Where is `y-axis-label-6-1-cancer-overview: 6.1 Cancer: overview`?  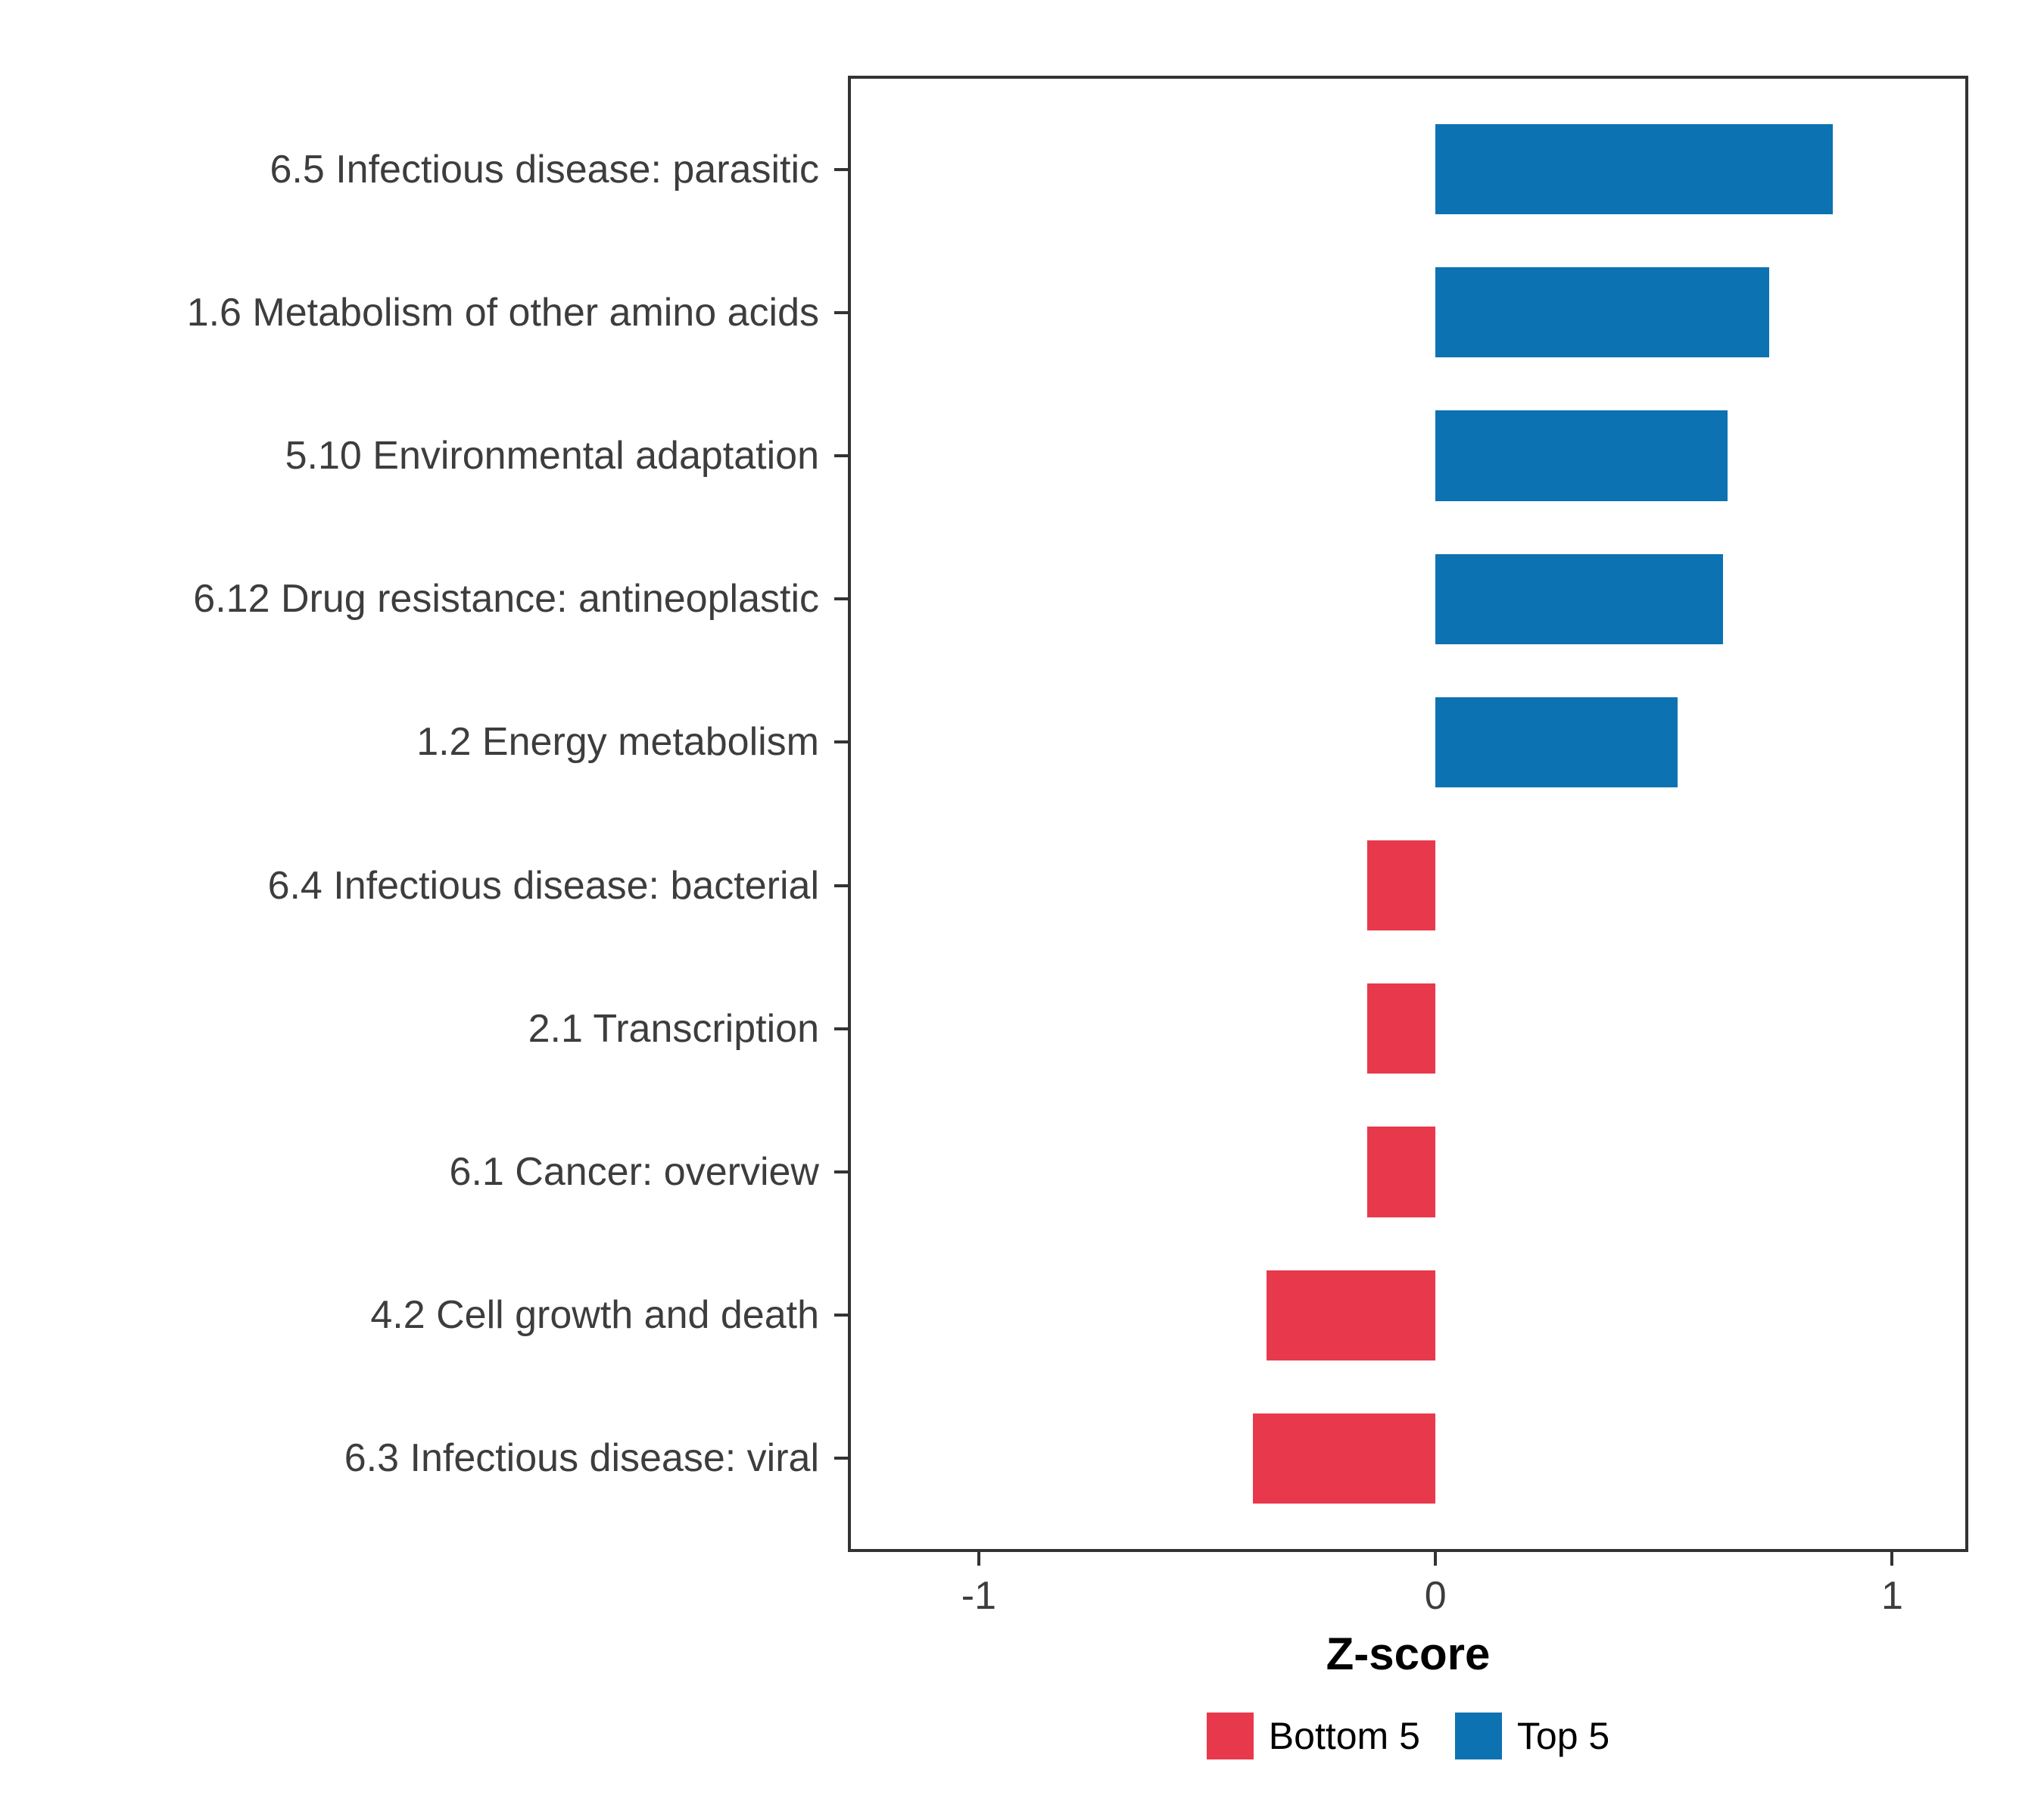 y-axis-label-6-1-cancer-overview: 6.1 Cancer: overview is located at coordinates (634, 1172).